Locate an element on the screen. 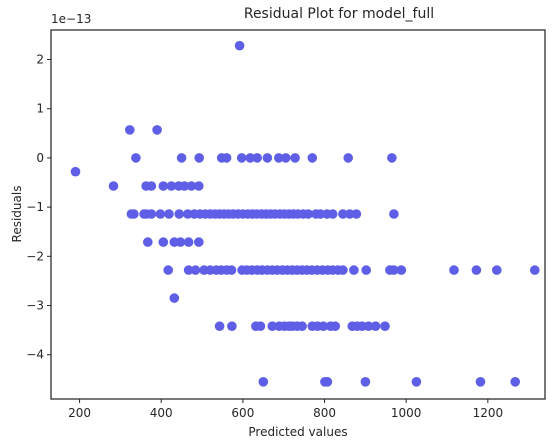  x-tick-label: 1200 is located at coordinates (488, 413).